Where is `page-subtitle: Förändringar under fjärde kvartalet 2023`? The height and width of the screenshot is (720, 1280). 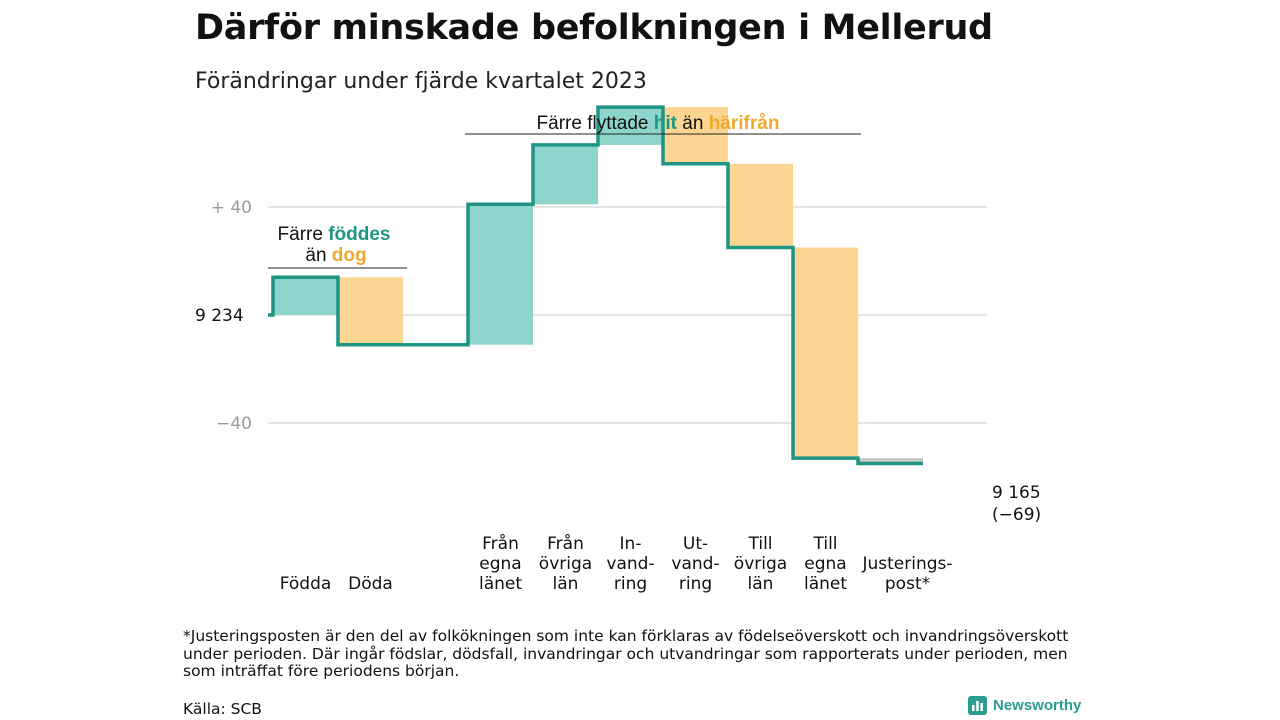 page-subtitle: Förändringar under fjärde kvartalet 2023 is located at coordinates (421, 81).